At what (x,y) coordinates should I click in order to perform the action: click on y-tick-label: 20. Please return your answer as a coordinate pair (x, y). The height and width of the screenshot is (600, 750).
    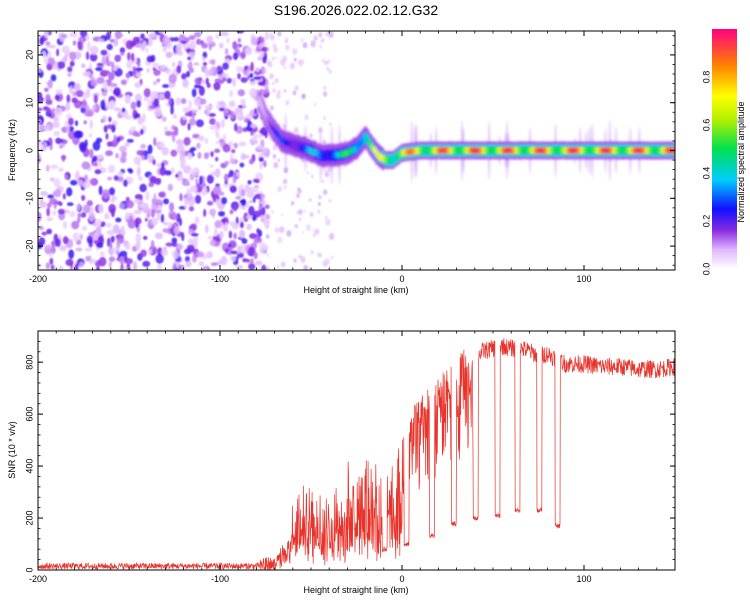
    Looking at the image, I should click on (29, 55).